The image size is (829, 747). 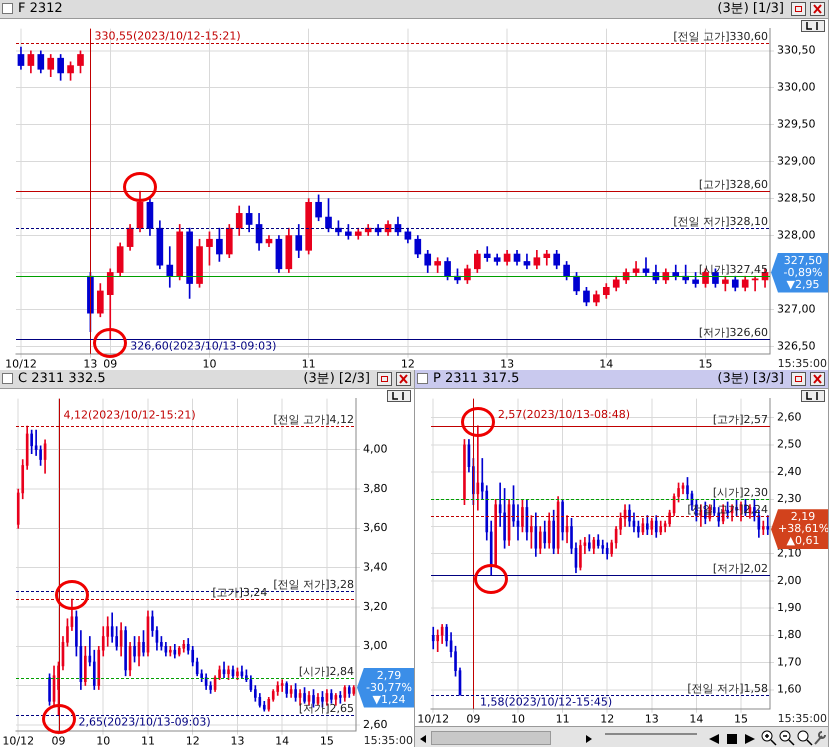 What do you see at coordinates (476, 379) in the screenshot?
I see `chart-title: P 2311 317.5` at bounding box center [476, 379].